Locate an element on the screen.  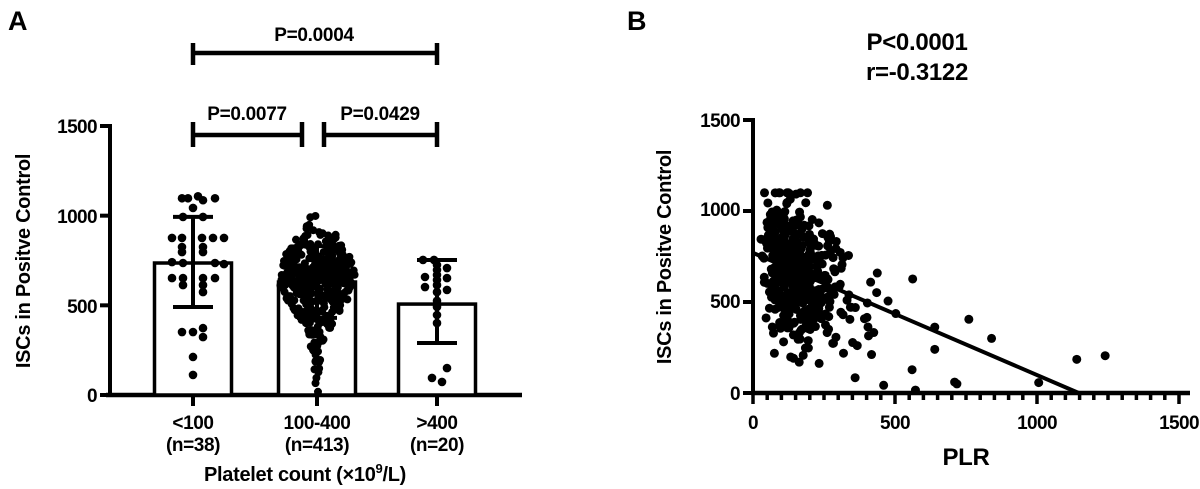
b-xtick-label-0: 0 is located at coordinates (753, 423).